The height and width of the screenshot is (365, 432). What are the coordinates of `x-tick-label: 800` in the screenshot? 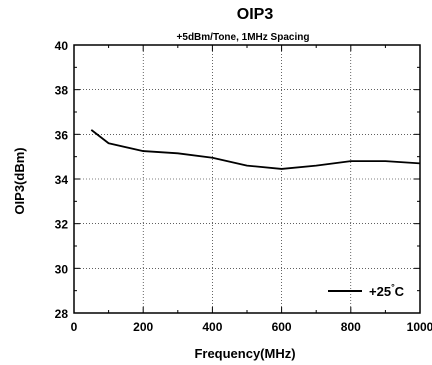 It's located at (351, 327).